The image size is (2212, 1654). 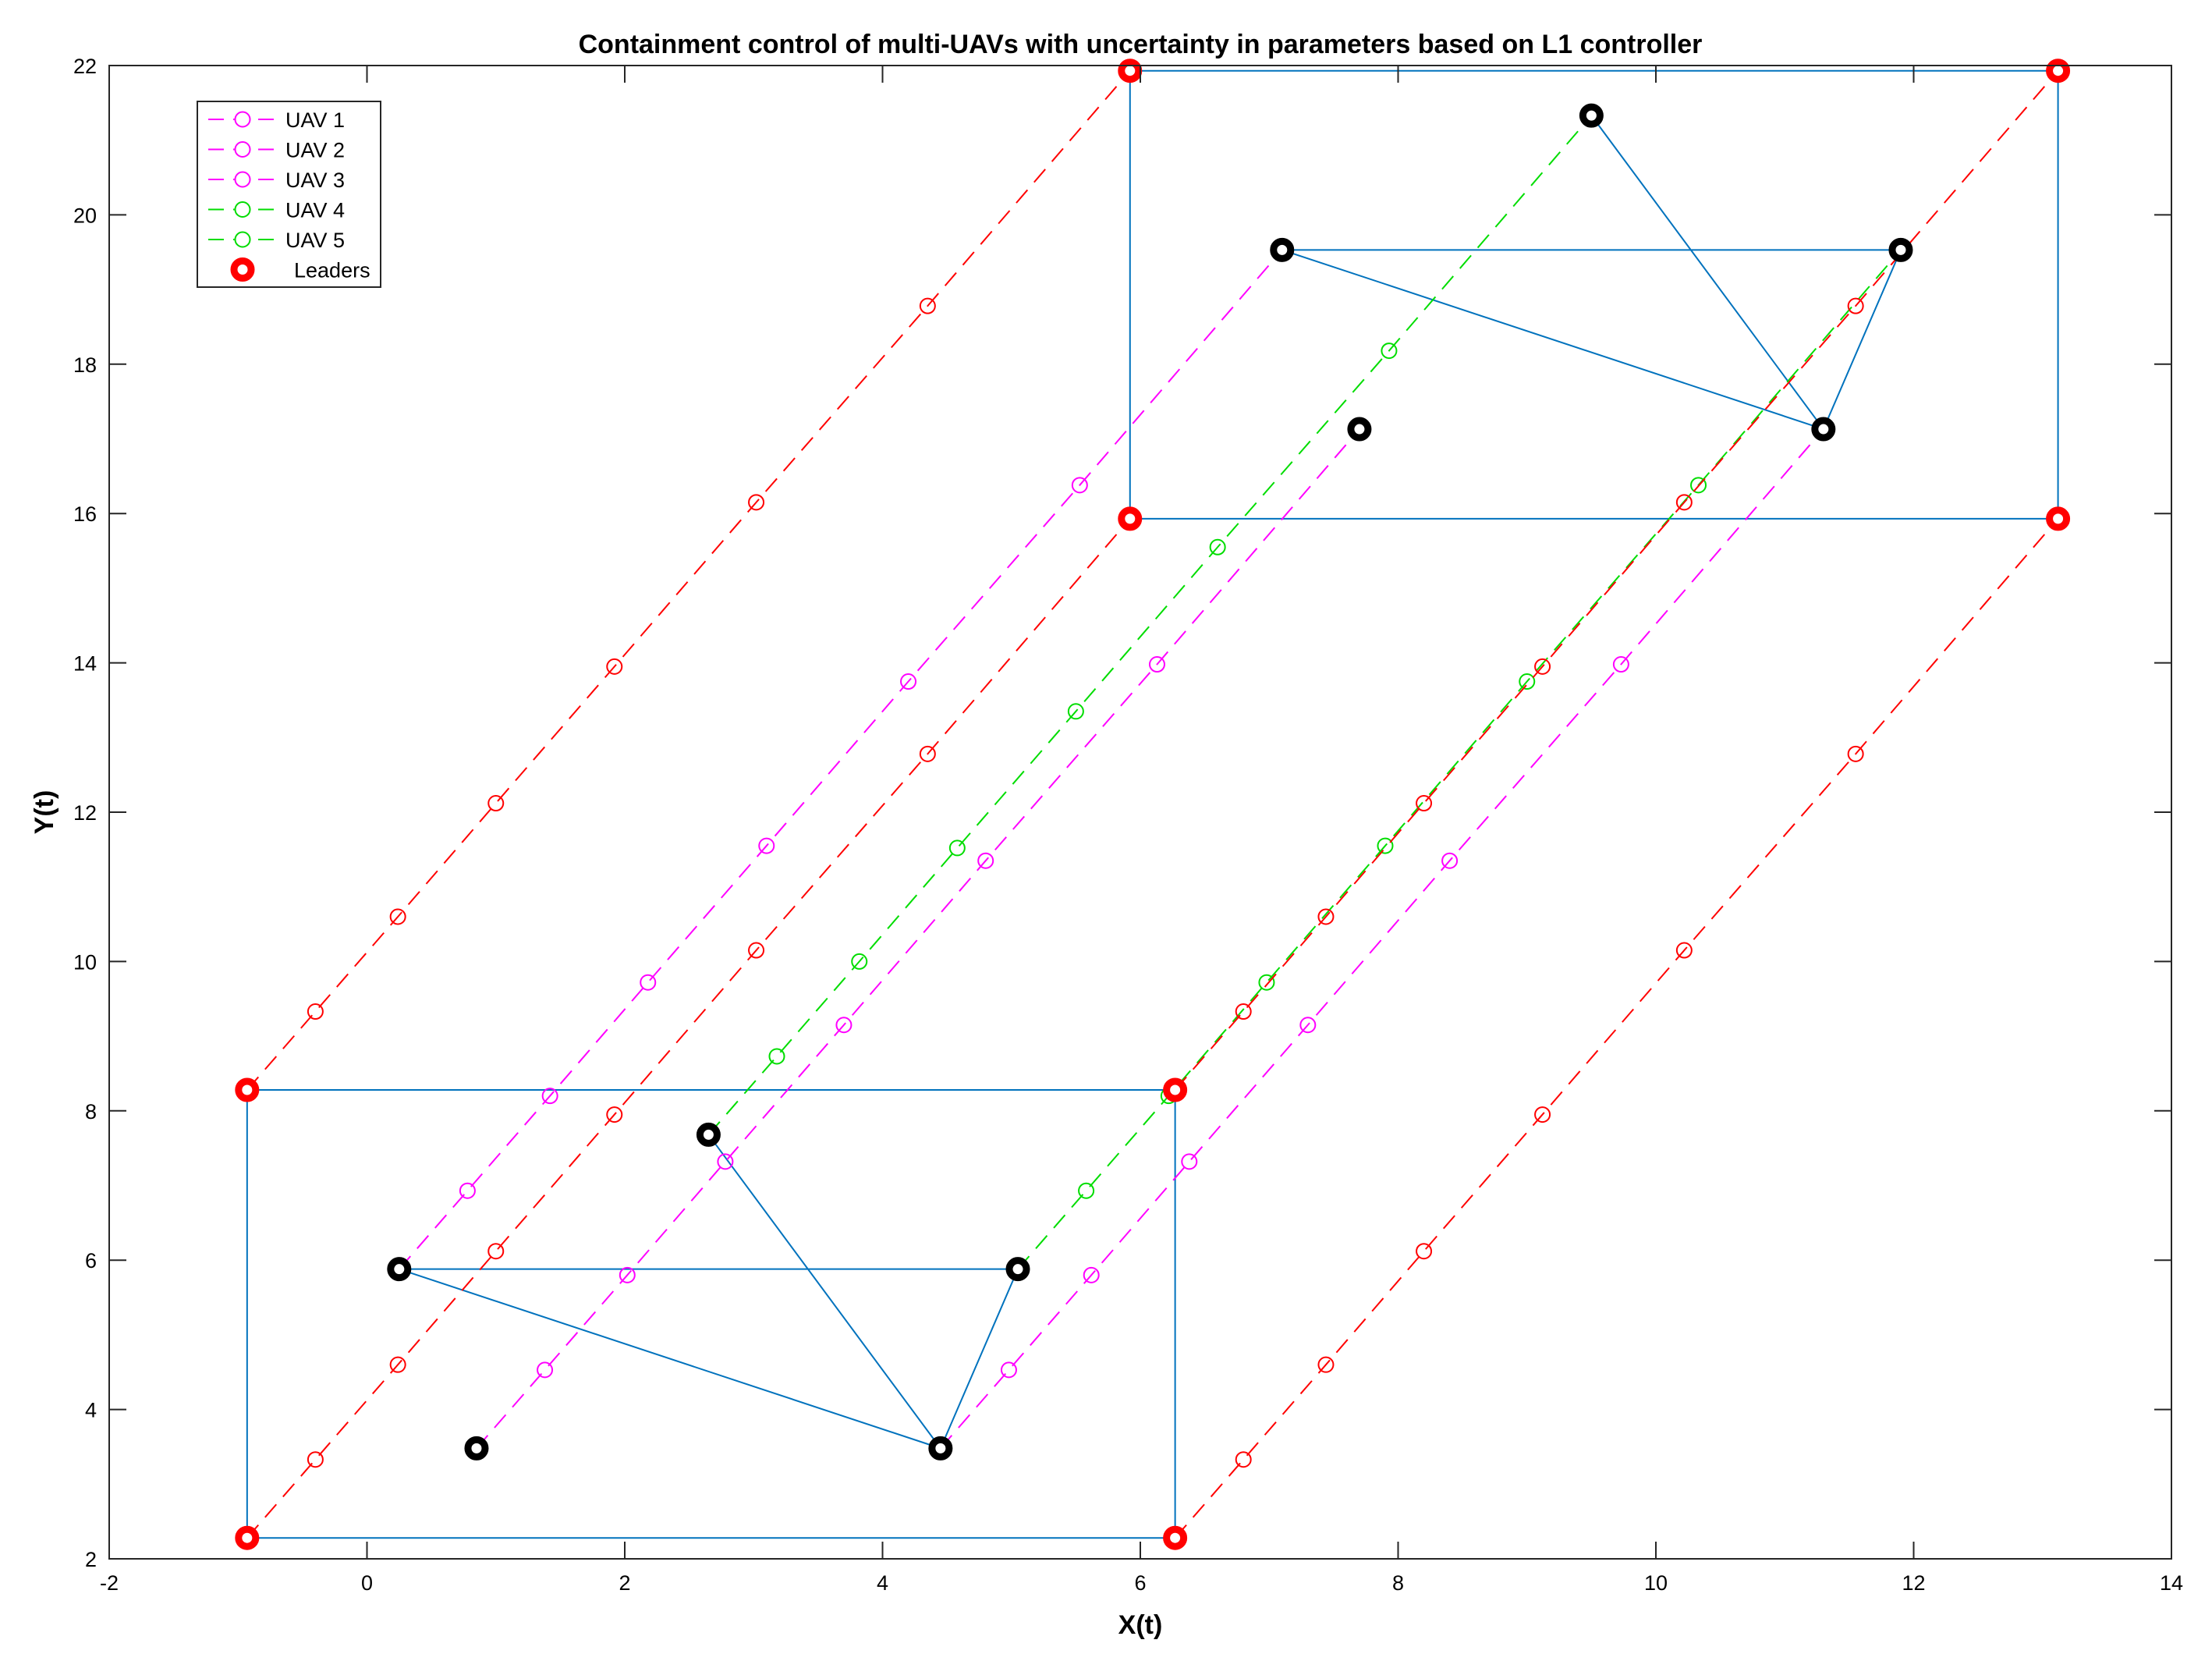 I want to click on legend-label: UAV 4, so click(x=315, y=210).